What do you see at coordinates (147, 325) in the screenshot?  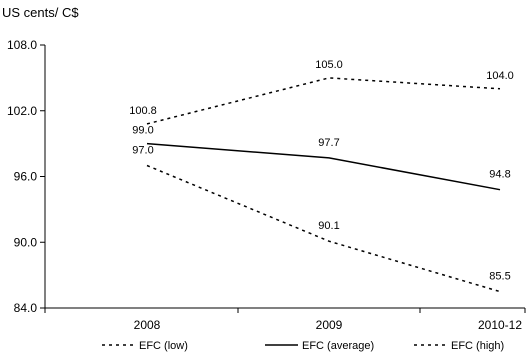 I see `x-tick-label: 2008` at bounding box center [147, 325].